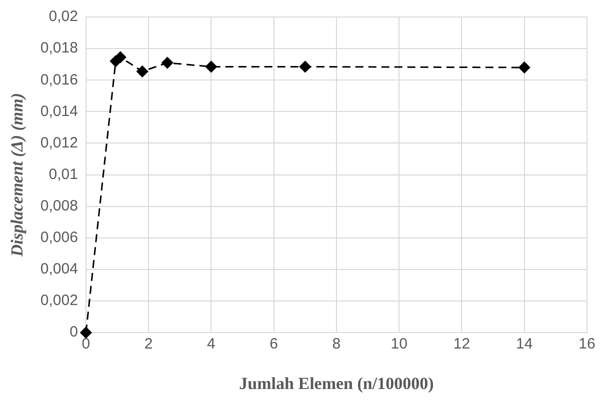 This screenshot has height=403, width=601. I want to click on y-tick-label: 0,016, so click(59, 79).